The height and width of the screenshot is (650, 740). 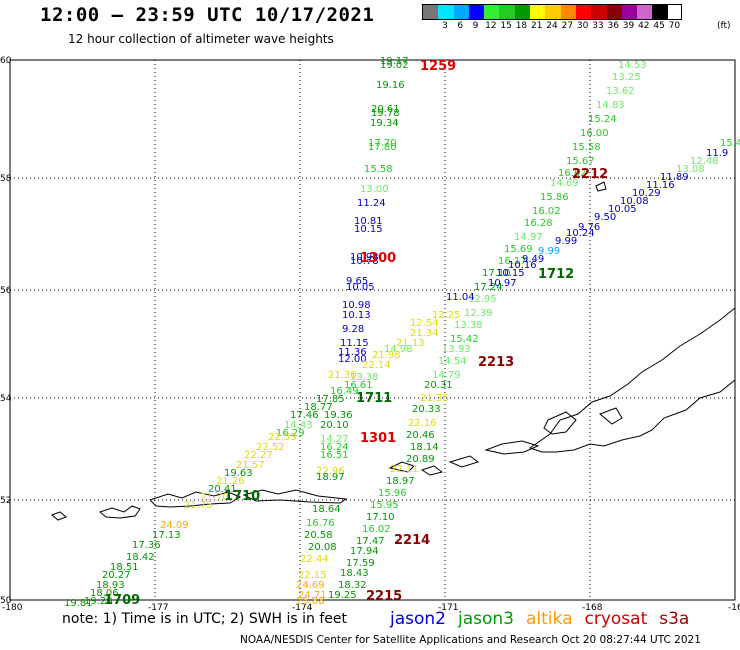 I want to click on wave-height-reading: 17.80, so click(x=382, y=147).